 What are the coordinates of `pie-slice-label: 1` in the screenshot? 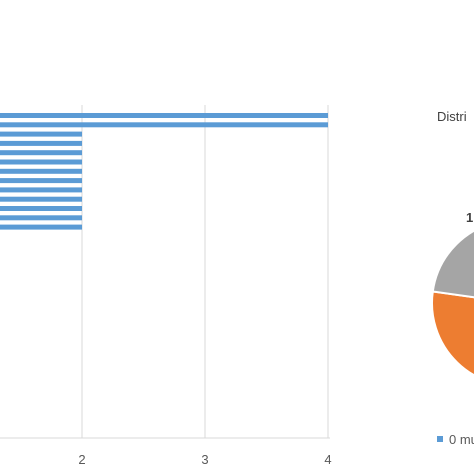 It's located at (469, 217).